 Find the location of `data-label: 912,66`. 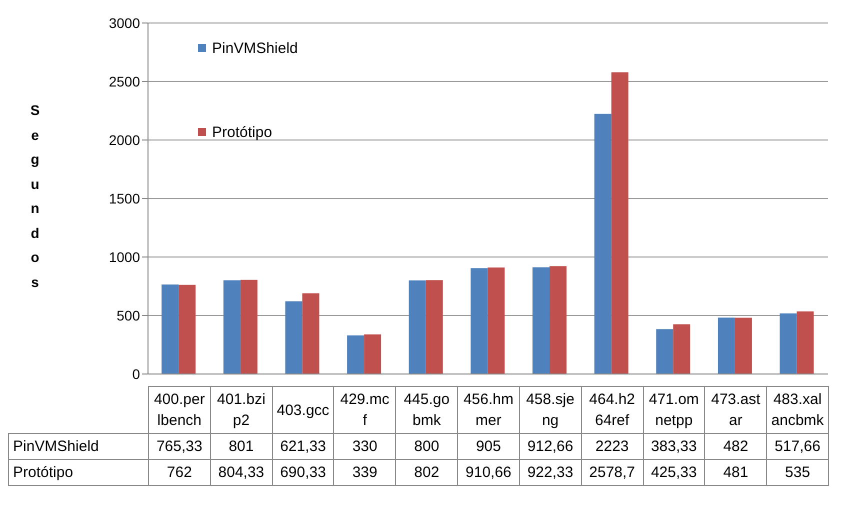

data-label: 912,66 is located at coordinates (550, 447).